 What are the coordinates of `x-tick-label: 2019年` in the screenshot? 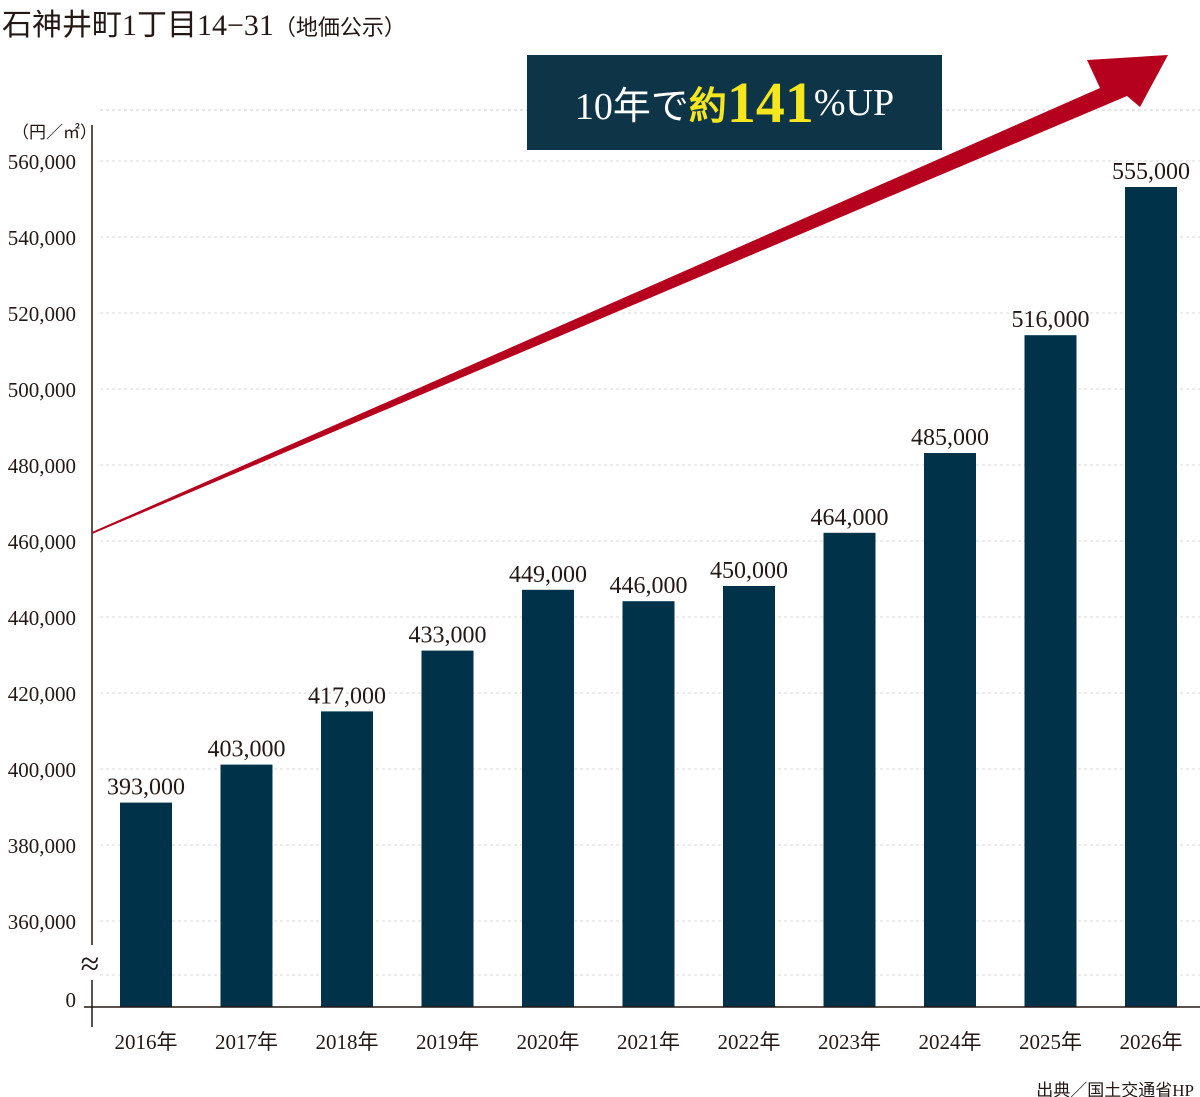 It's located at (447, 1042).